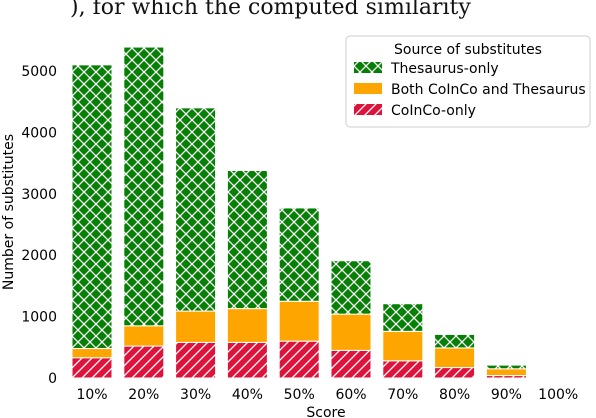 The image size is (596, 418). Describe the element at coordinates (143, 395) in the screenshot. I see `x-tick-label: 20%` at that location.